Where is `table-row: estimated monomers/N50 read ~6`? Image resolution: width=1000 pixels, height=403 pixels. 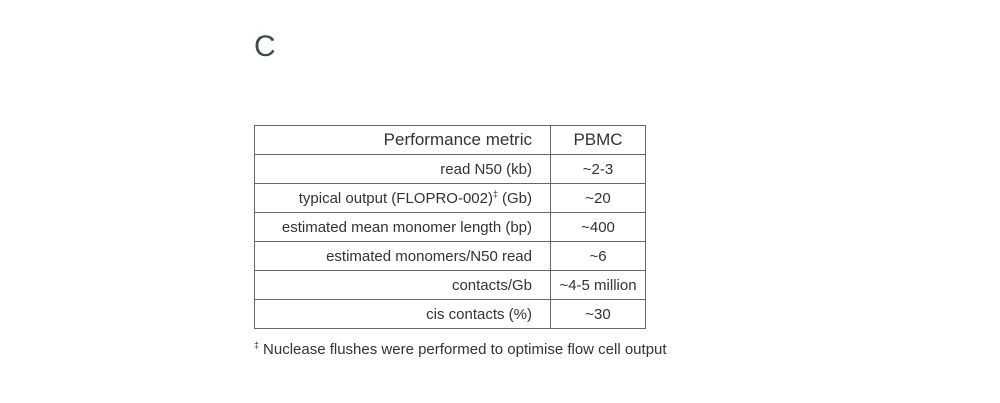
table-row: estimated monomers/N50 read ~6 is located at coordinates (450, 256).